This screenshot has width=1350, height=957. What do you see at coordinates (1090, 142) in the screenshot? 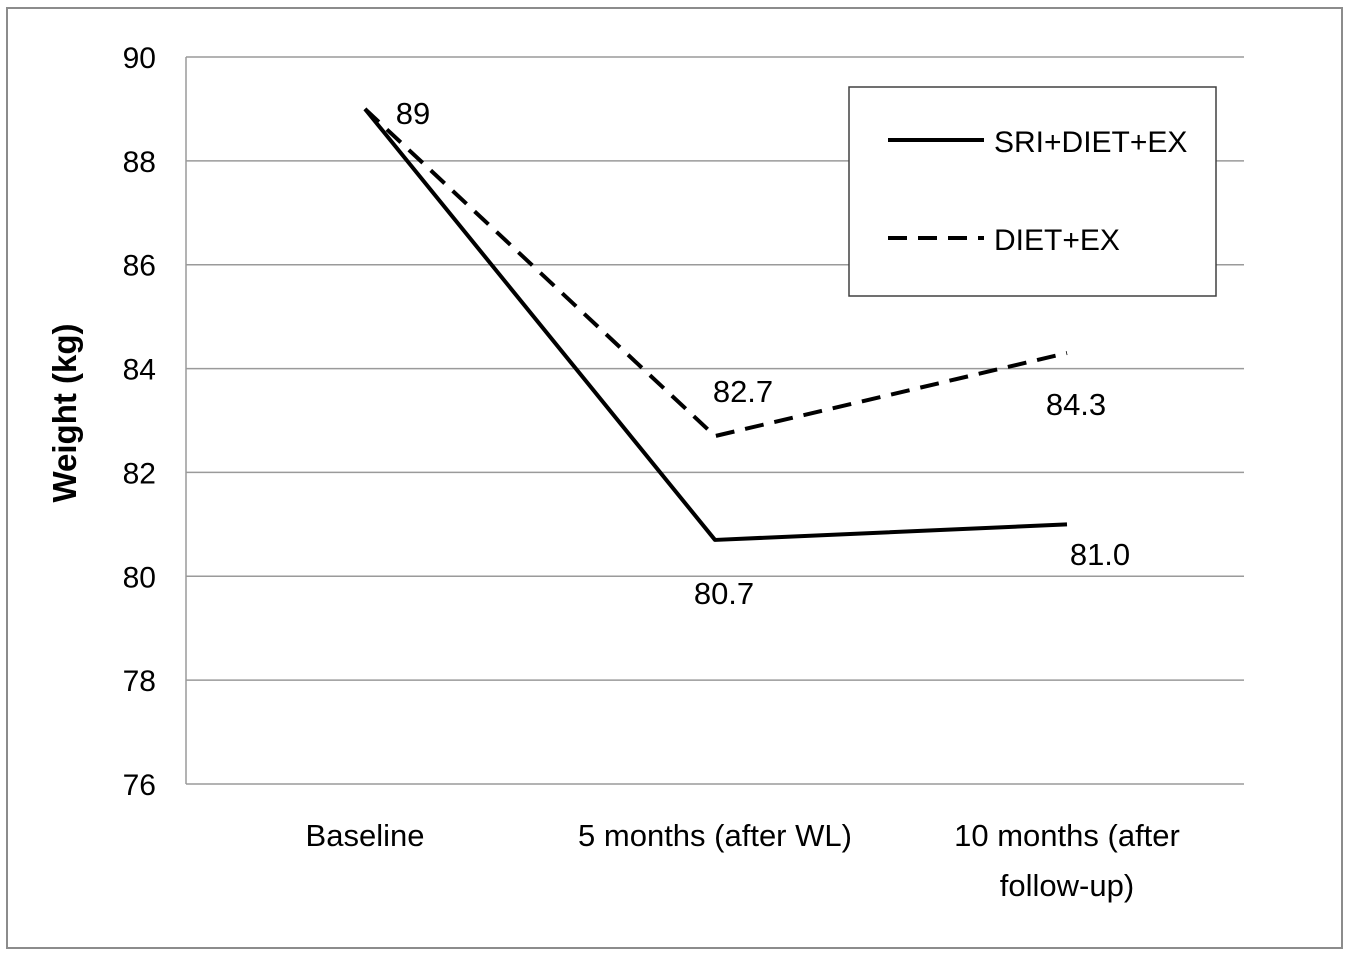
I see `legend-label: SRI+DIET+EX` at bounding box center [1090, 142].